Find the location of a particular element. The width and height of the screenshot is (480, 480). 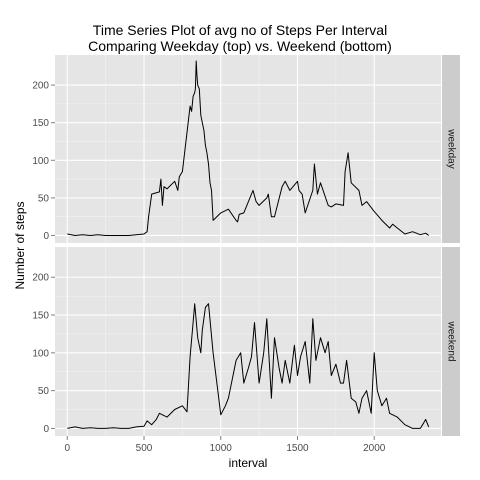

facet-strip-label: weekday is located at coordinates (450, 148).